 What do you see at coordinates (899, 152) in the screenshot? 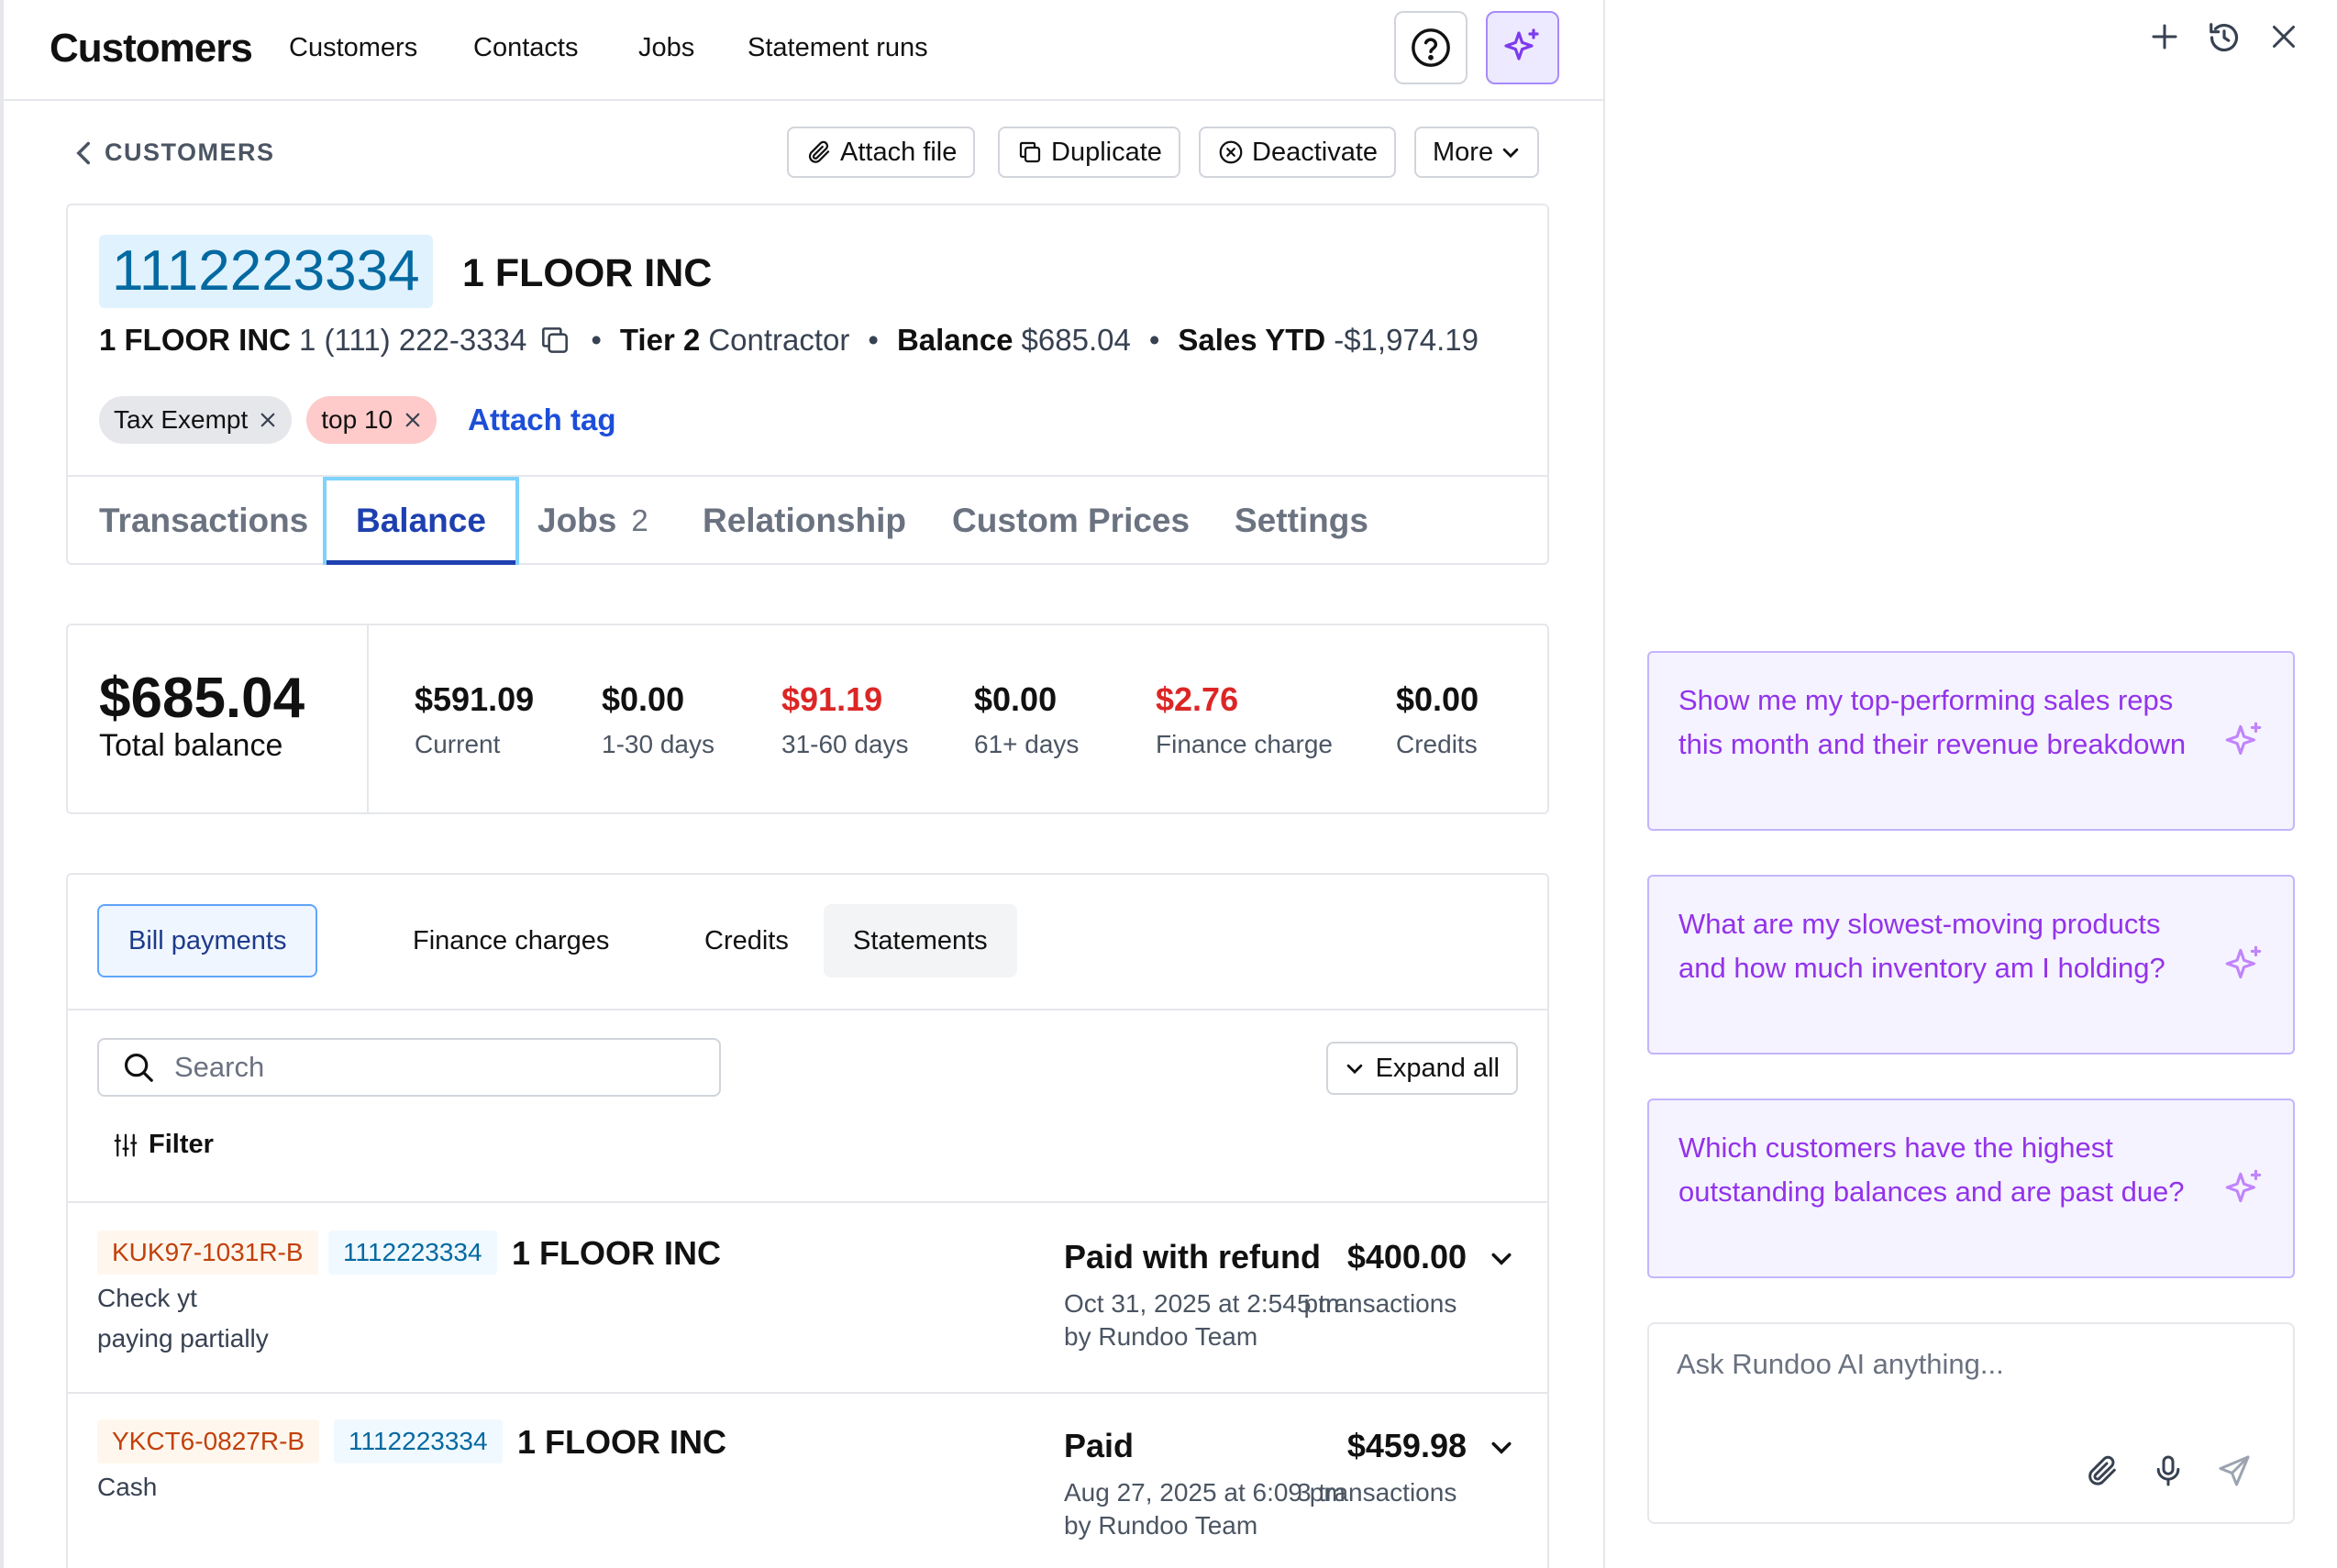
I see `attach-file-label: Attach file` at bounding box center [899, 152].